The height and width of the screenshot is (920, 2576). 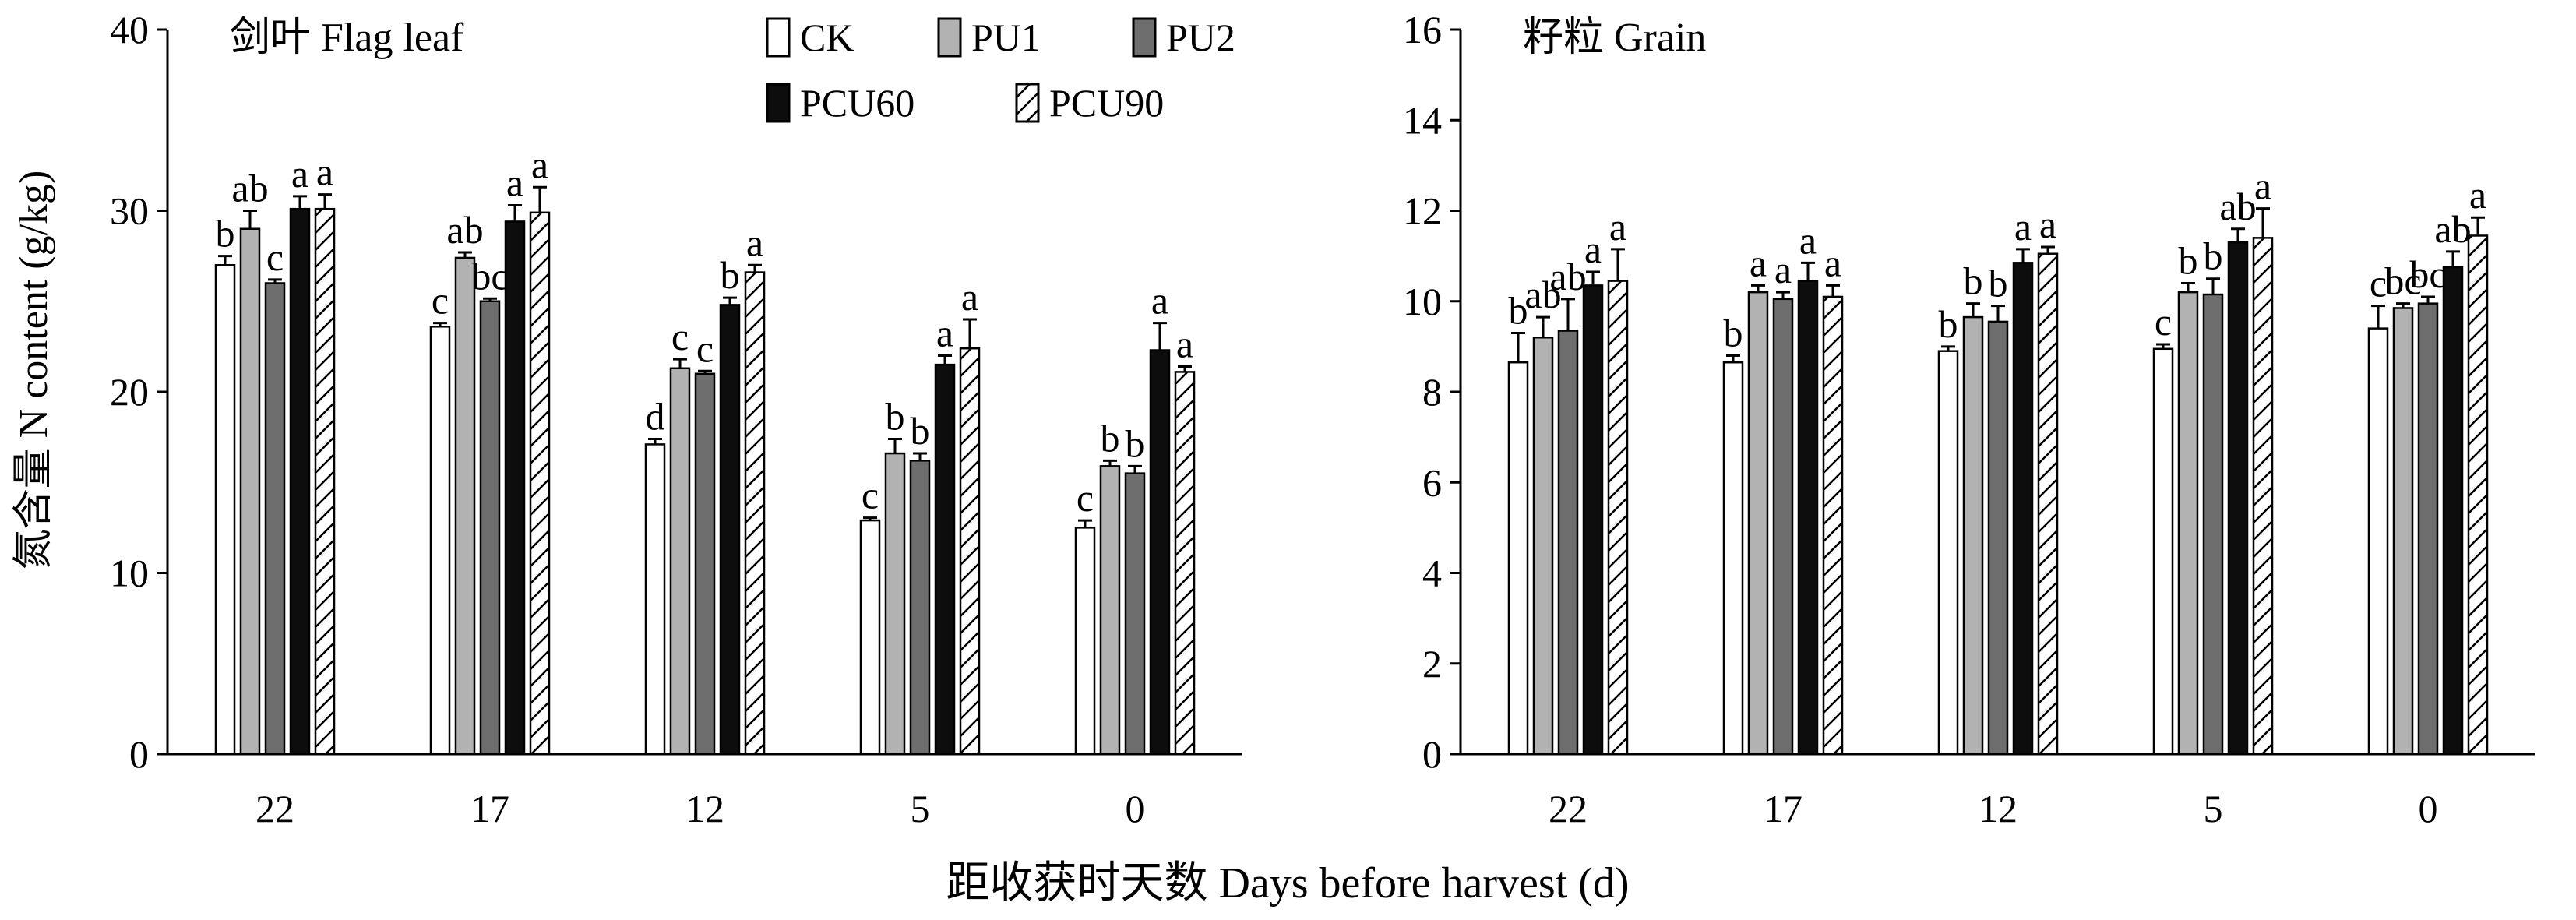 I want to click on grain-x-tick-label: 17, so click(x=1783, y=808).